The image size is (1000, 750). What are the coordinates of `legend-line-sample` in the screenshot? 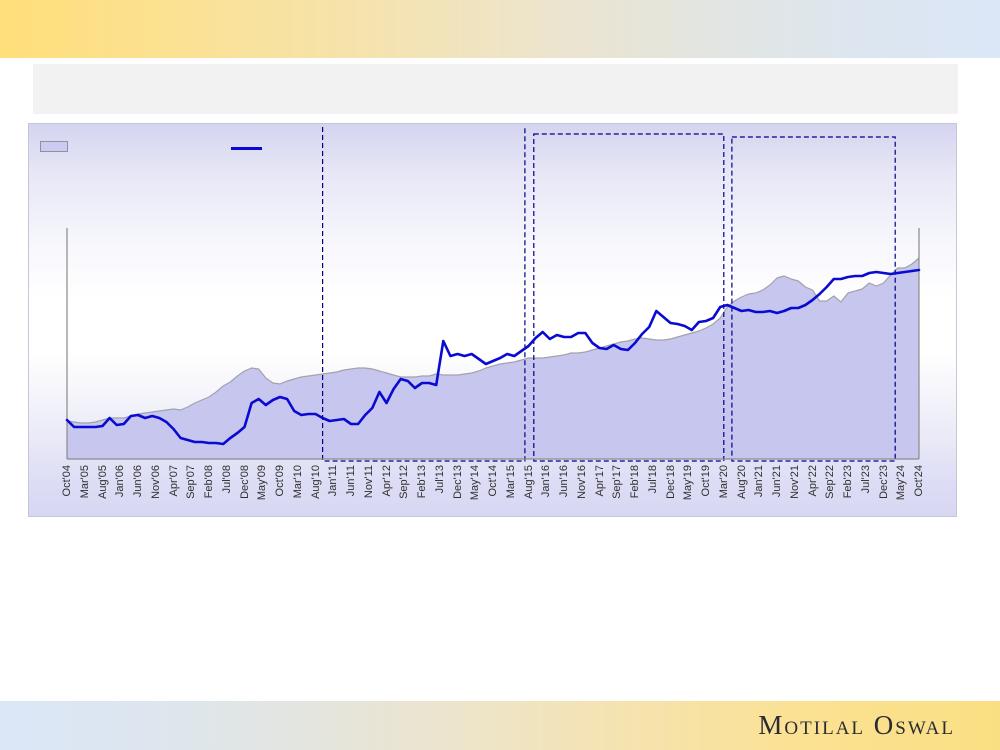 It's located at (246, 148).